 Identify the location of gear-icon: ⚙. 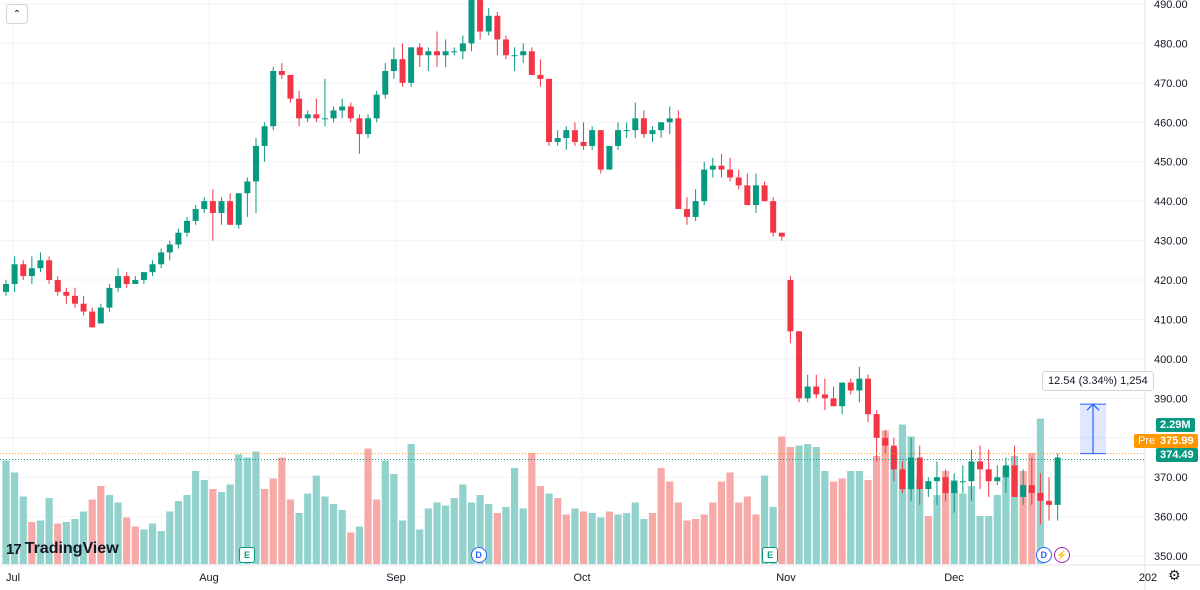
(1174, 576).